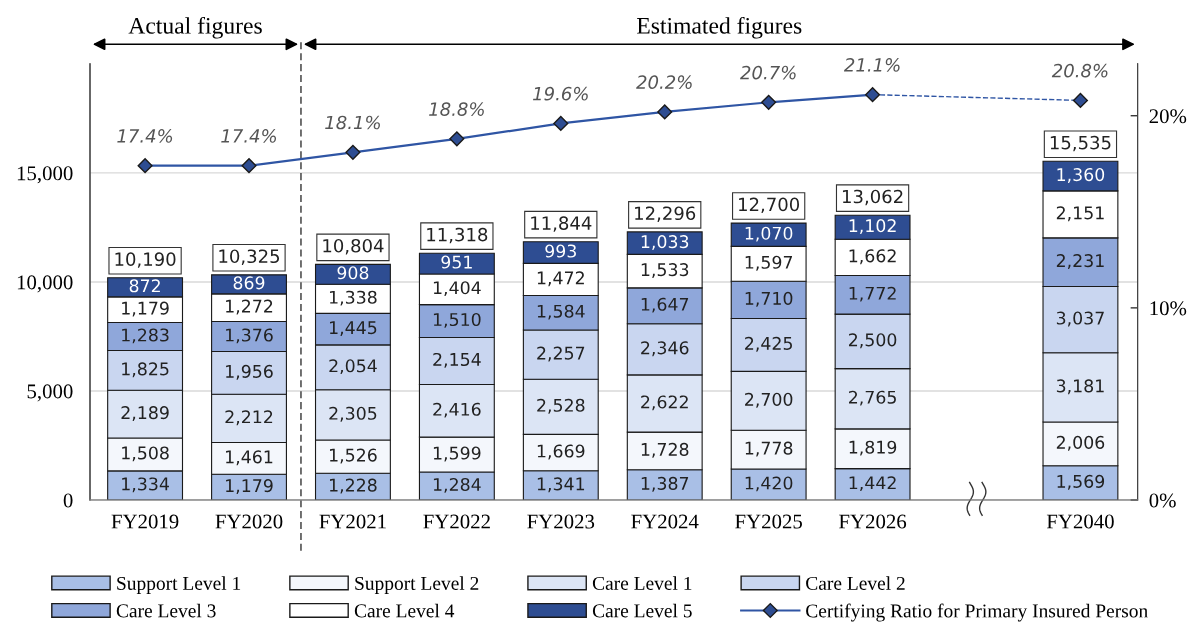  I want to click on x-tick-label: FY2025, so click(768, 521).